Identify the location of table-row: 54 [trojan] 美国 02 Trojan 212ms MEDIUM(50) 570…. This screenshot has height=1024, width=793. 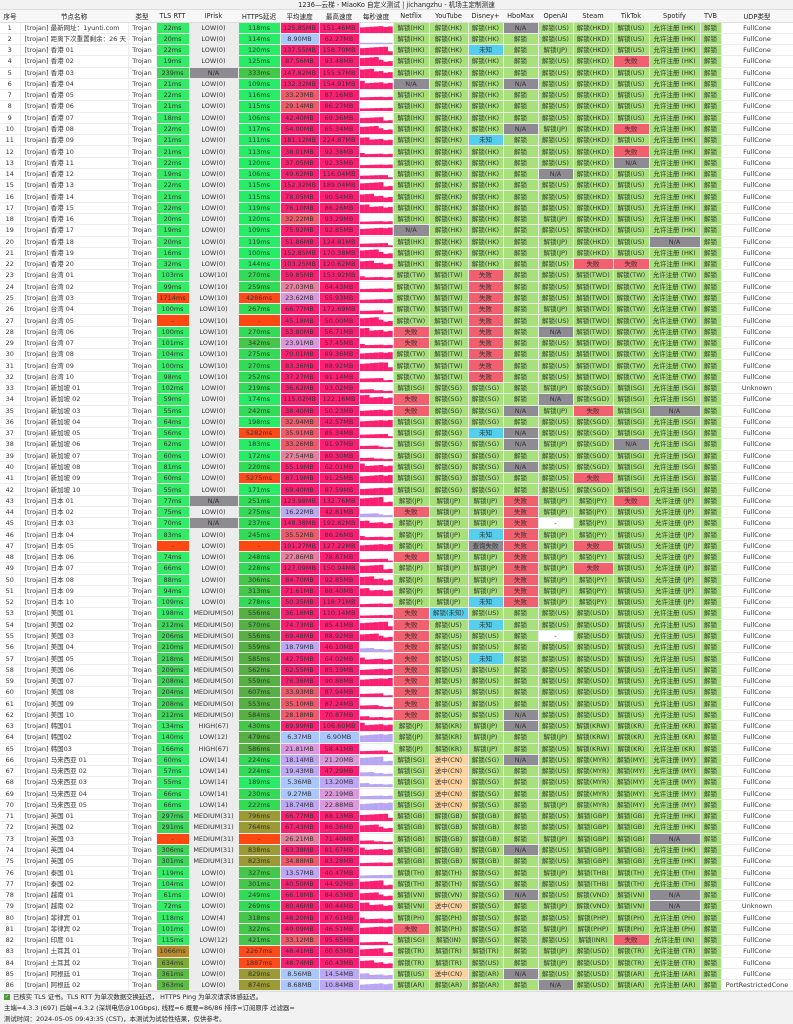
(396, 625).